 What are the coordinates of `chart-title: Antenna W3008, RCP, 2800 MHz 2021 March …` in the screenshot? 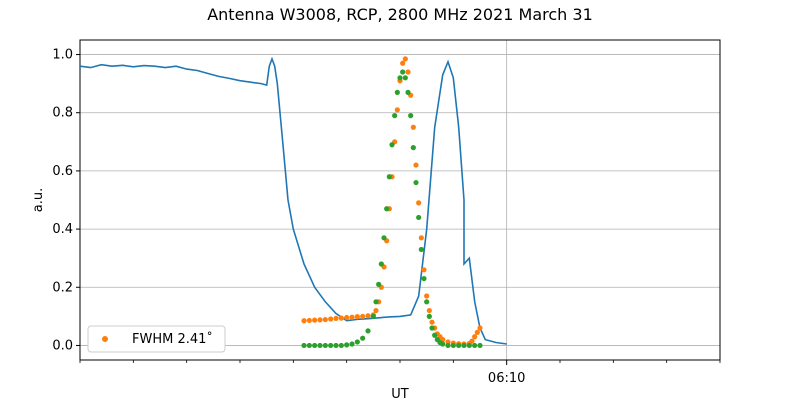 It's located at (400, 14).